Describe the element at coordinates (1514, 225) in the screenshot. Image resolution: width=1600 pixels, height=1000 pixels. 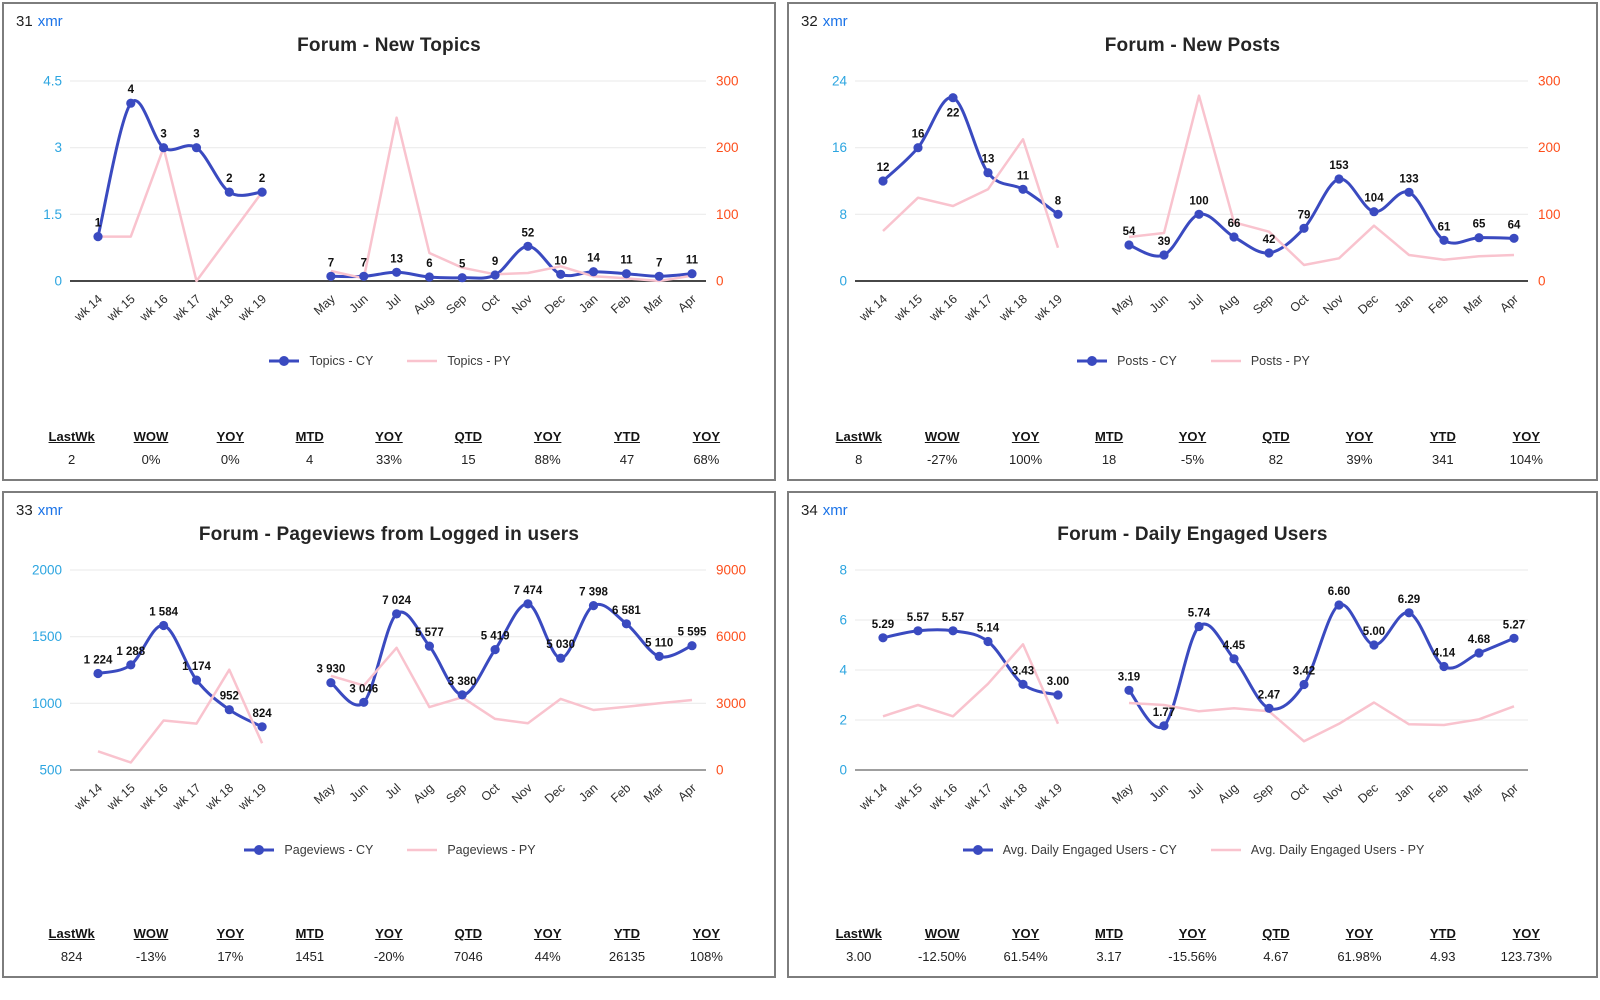
I see `svg-text: 64` at that location.